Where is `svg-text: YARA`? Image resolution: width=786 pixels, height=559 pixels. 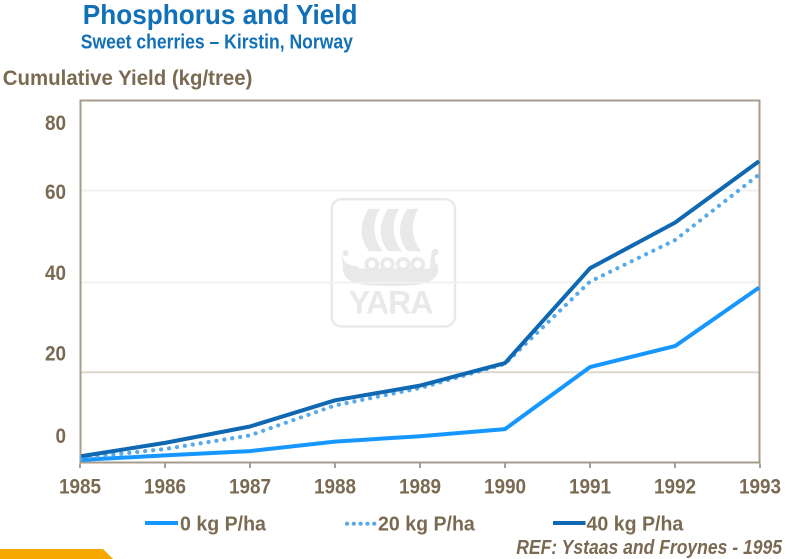
svg-text: YARA is located at coordinates (391, 302).